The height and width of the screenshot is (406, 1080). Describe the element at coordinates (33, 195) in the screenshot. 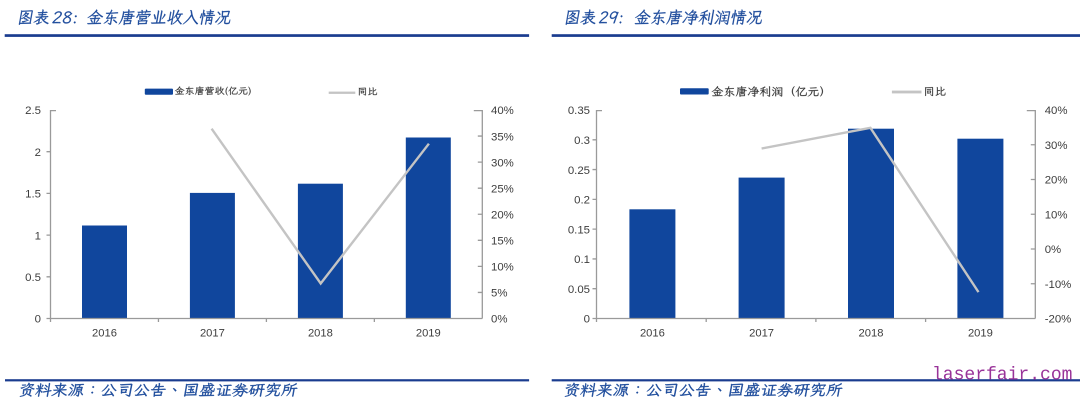

I see `svg-text: 1.5` at that location.